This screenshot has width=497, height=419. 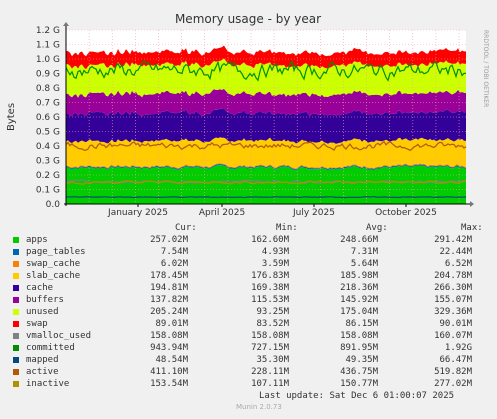 What do you see at coordinates (458, 348) in the screenshot?
I see `legend-max: 1.92G` at bounding box center [458, 348].